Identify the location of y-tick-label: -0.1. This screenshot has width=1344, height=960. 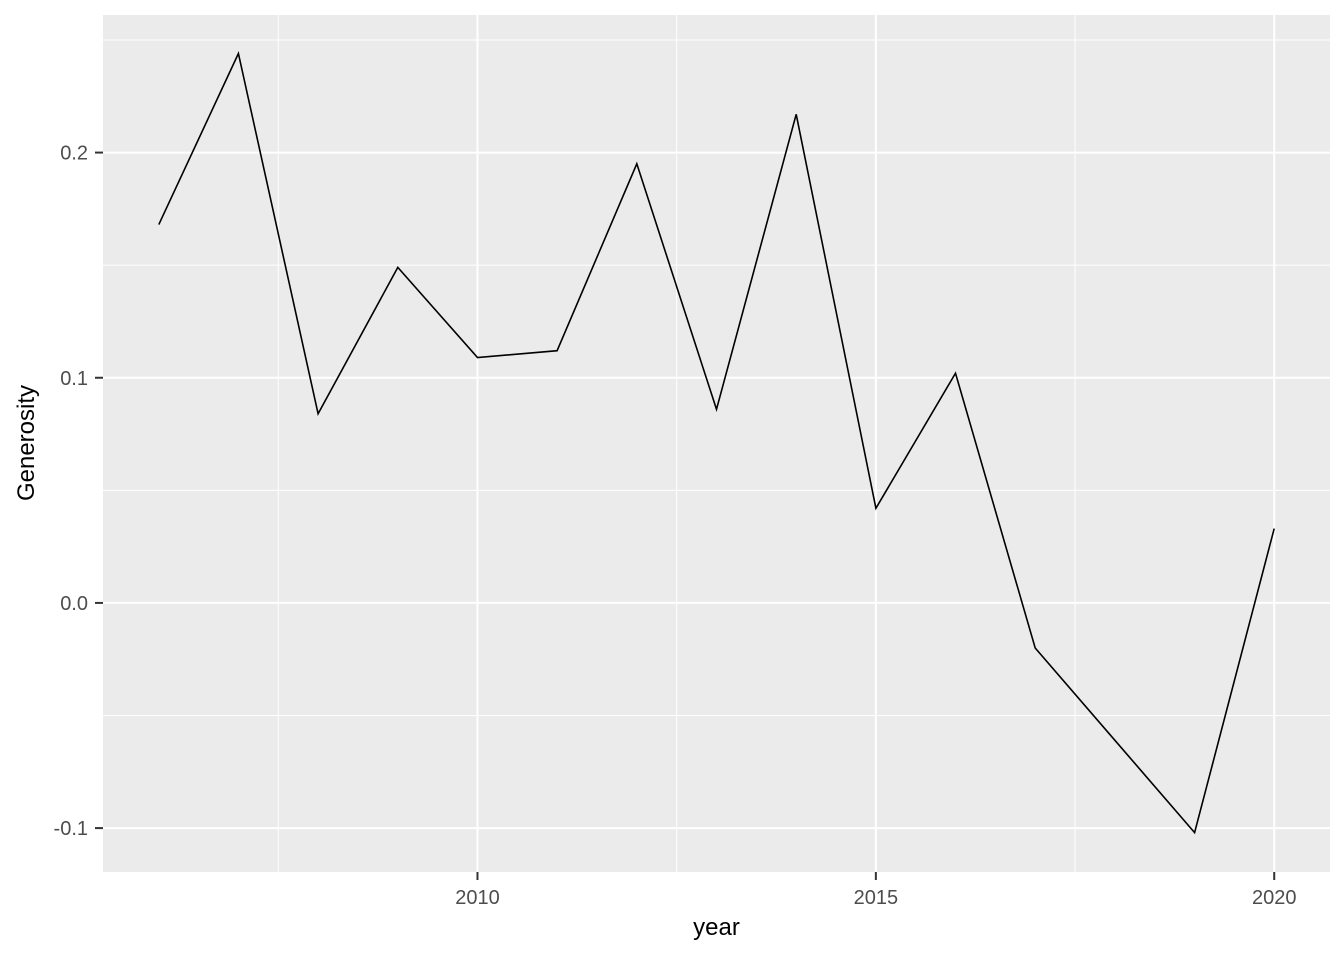
(71, 829).